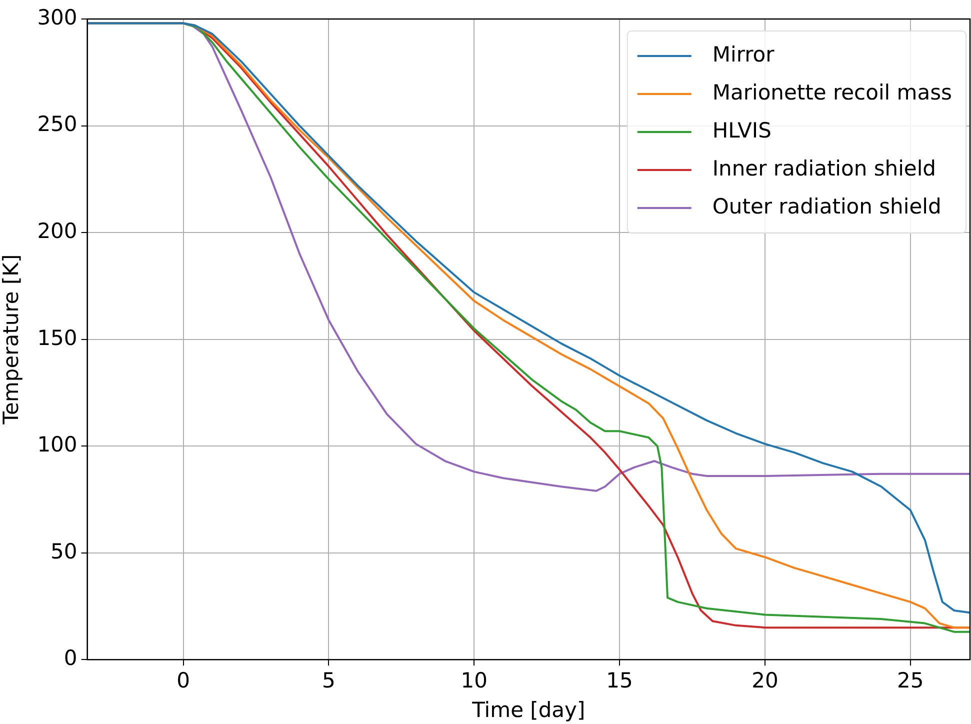  What do you see at coordinates (71, 658) in the screenshot?
I see `y-tick-label: 0` at bounding box center [71, 658].